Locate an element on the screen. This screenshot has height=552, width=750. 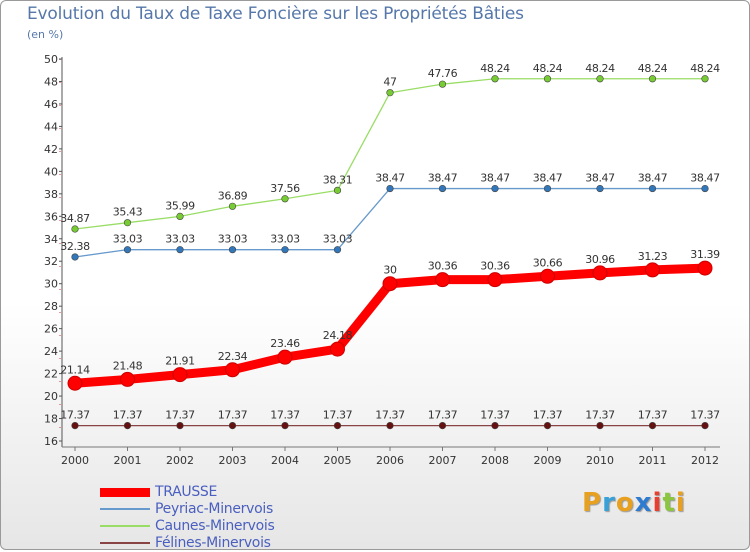
legend-swatch is located at coordinates (125, 492).